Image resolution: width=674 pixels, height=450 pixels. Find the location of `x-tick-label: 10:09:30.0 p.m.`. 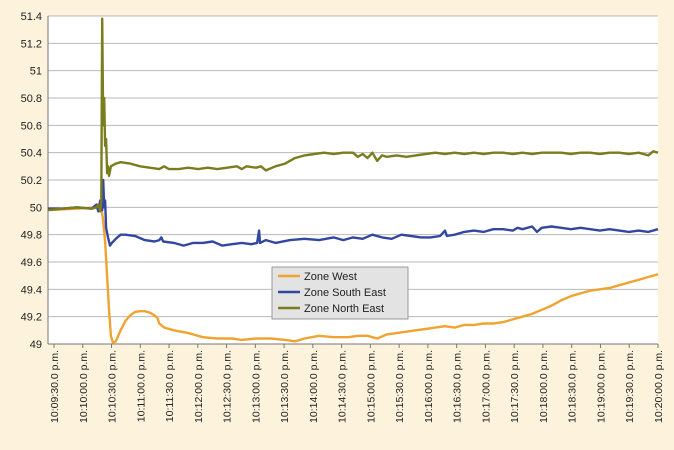

x-tick-label: 10:09:30.0 p.m. is located at coordinates (55, 386).